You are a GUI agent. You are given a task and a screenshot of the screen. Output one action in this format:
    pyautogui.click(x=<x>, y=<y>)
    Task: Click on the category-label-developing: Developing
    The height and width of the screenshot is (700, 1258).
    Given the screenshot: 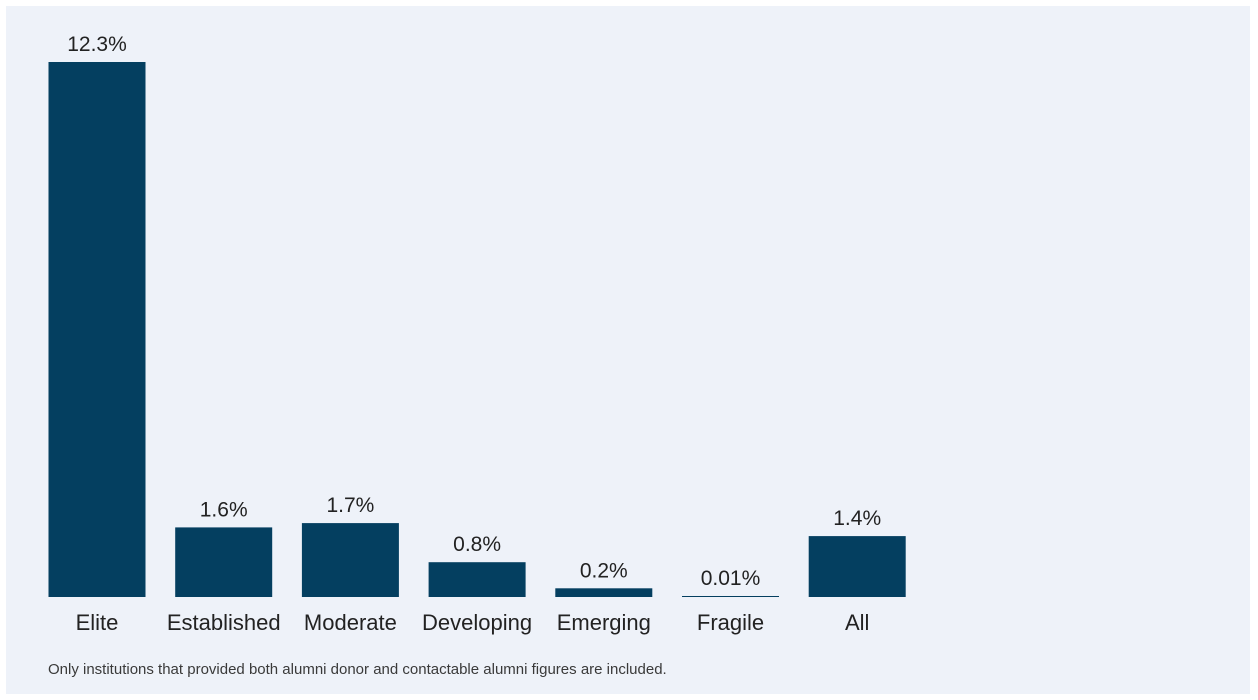 What is the action you would take?
    pyautogui.click(x=477, y=622)
    